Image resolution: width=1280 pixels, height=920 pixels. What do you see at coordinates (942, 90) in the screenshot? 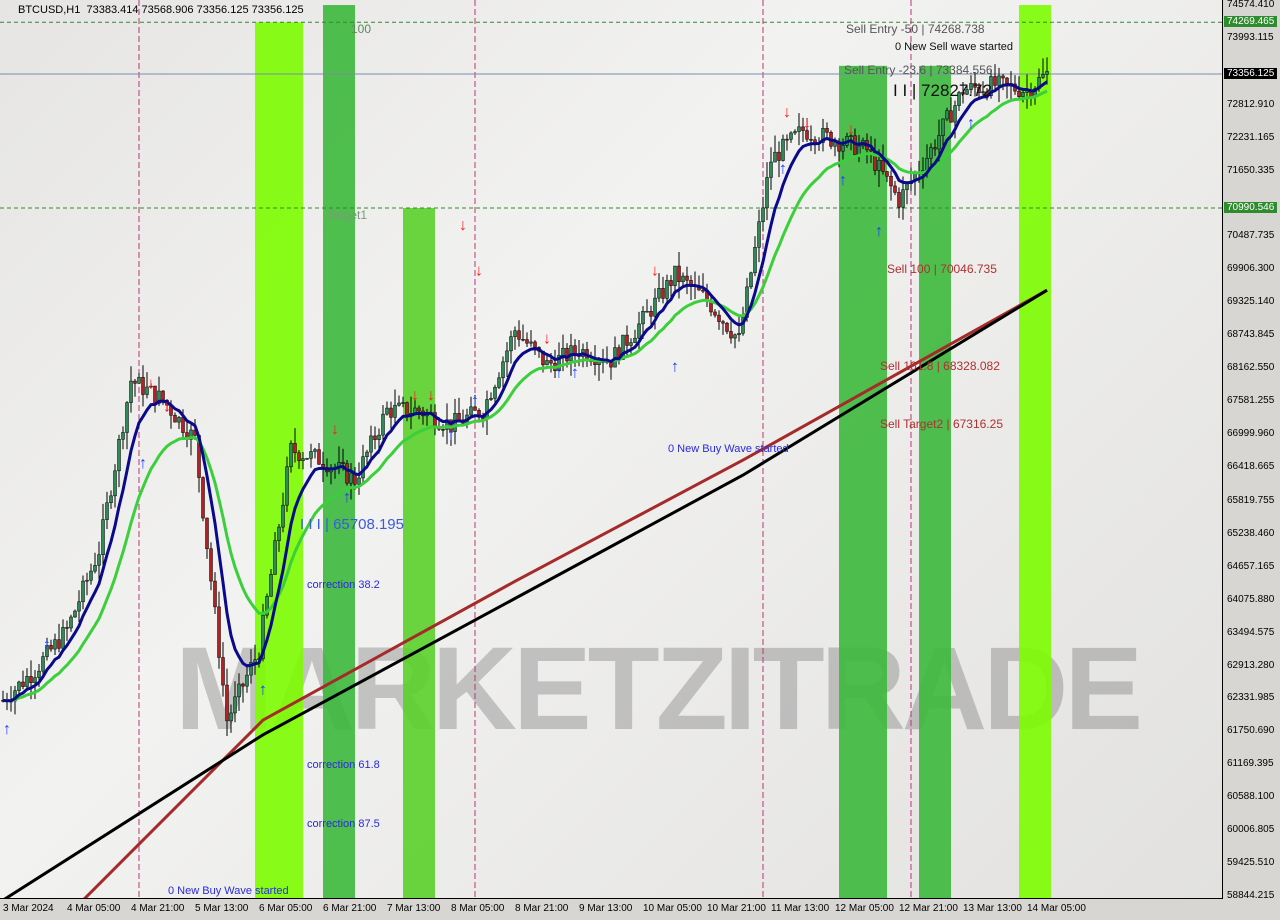
I see `sell-level-label: I I | 72827.72` at bounding box center [942, 90].